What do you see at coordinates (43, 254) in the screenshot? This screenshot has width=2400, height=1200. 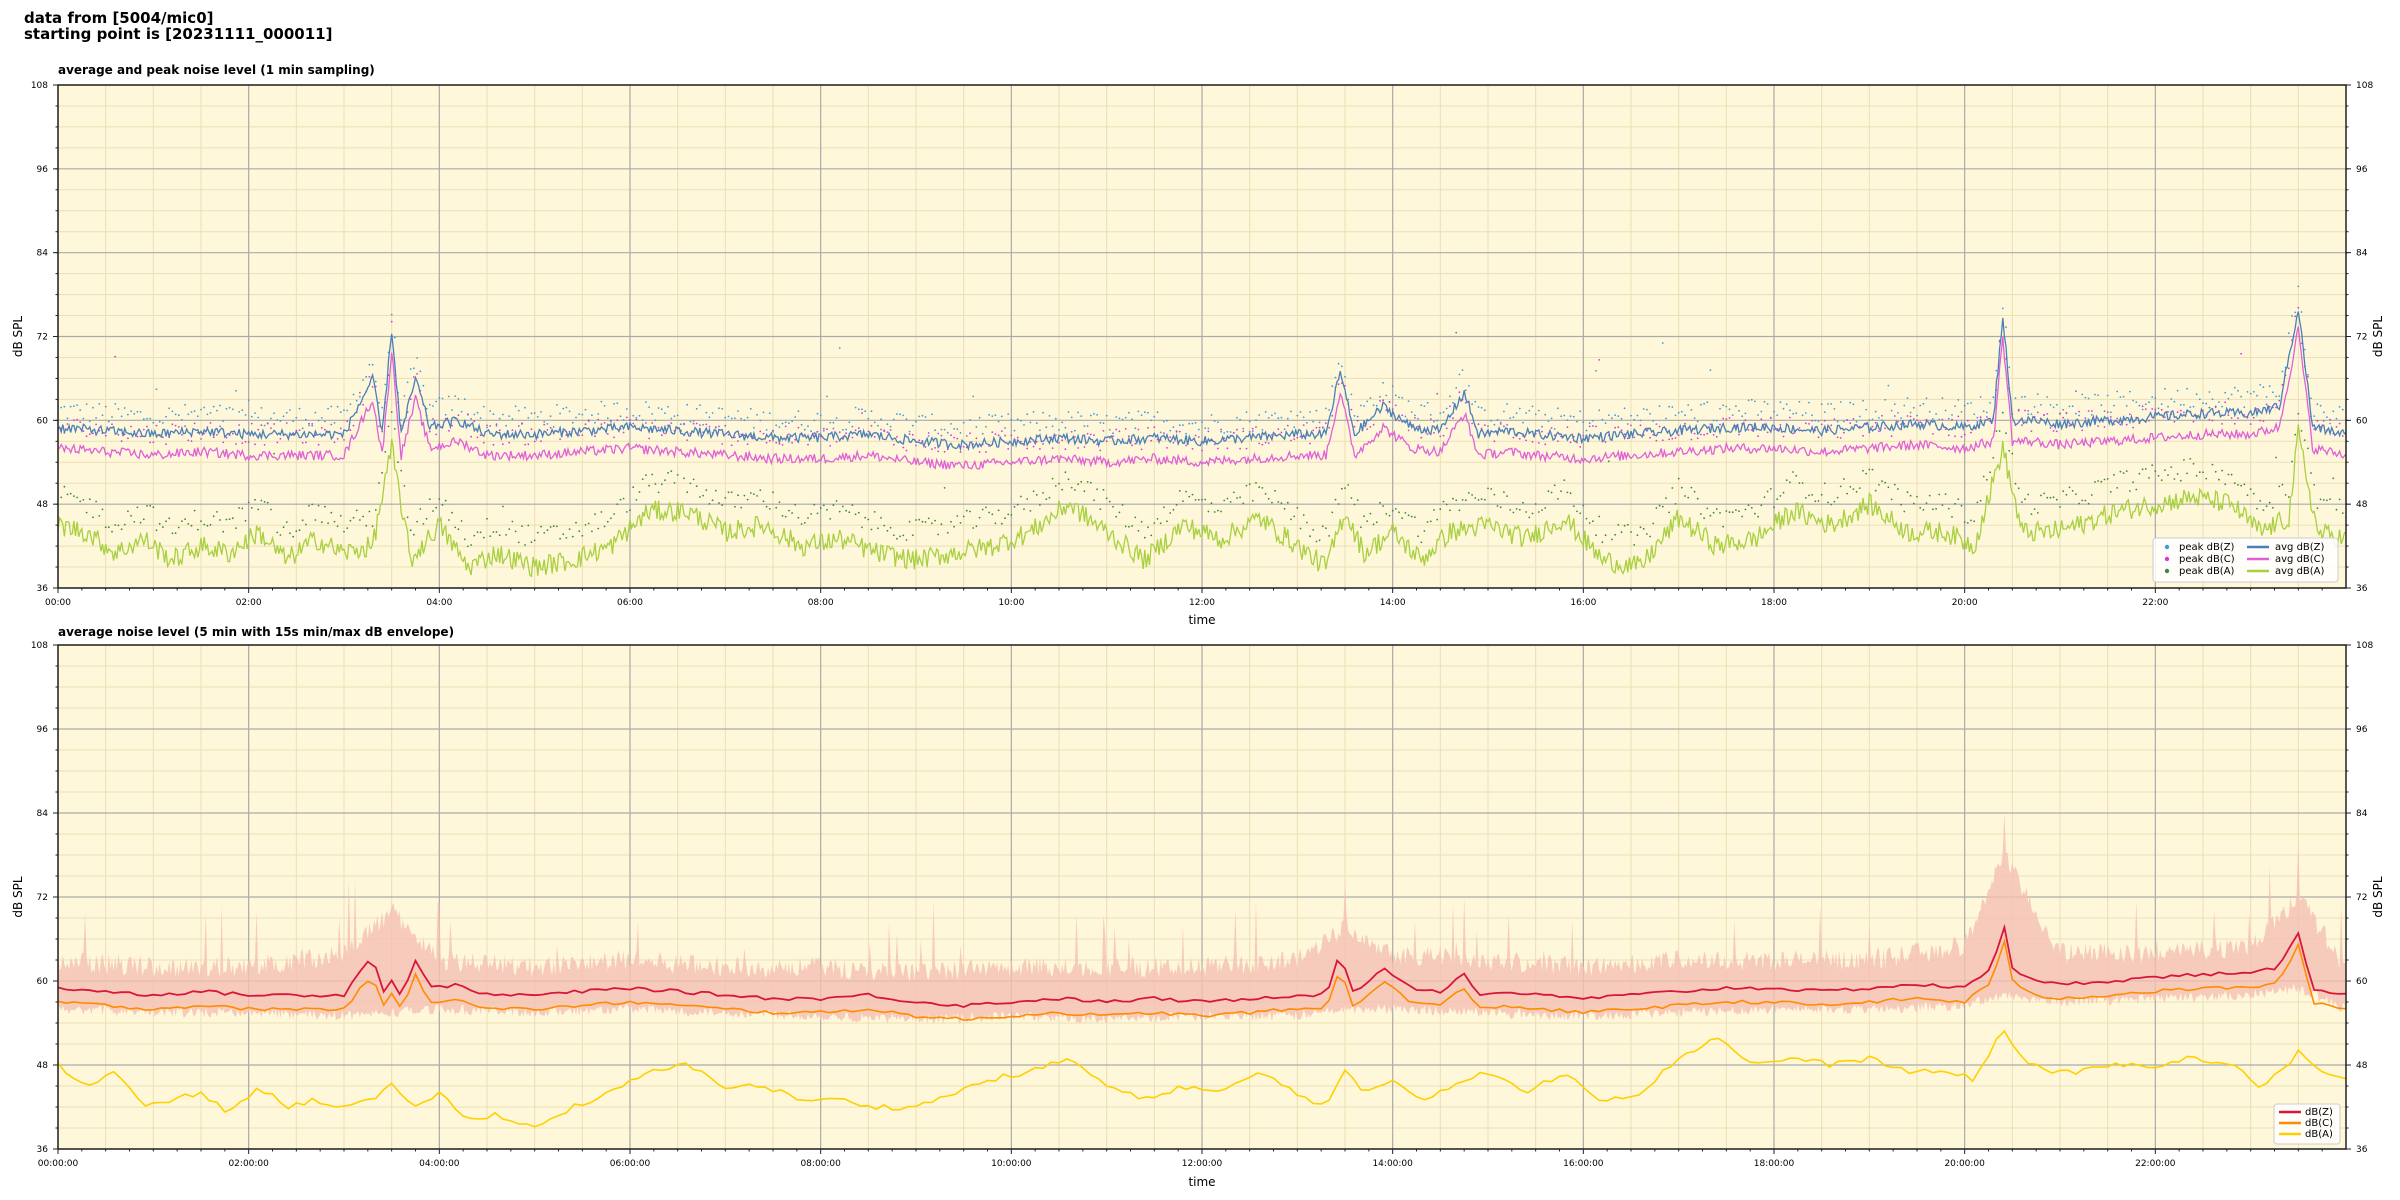 I see `y-tick-label: 84` at bounding box center [43, 254].